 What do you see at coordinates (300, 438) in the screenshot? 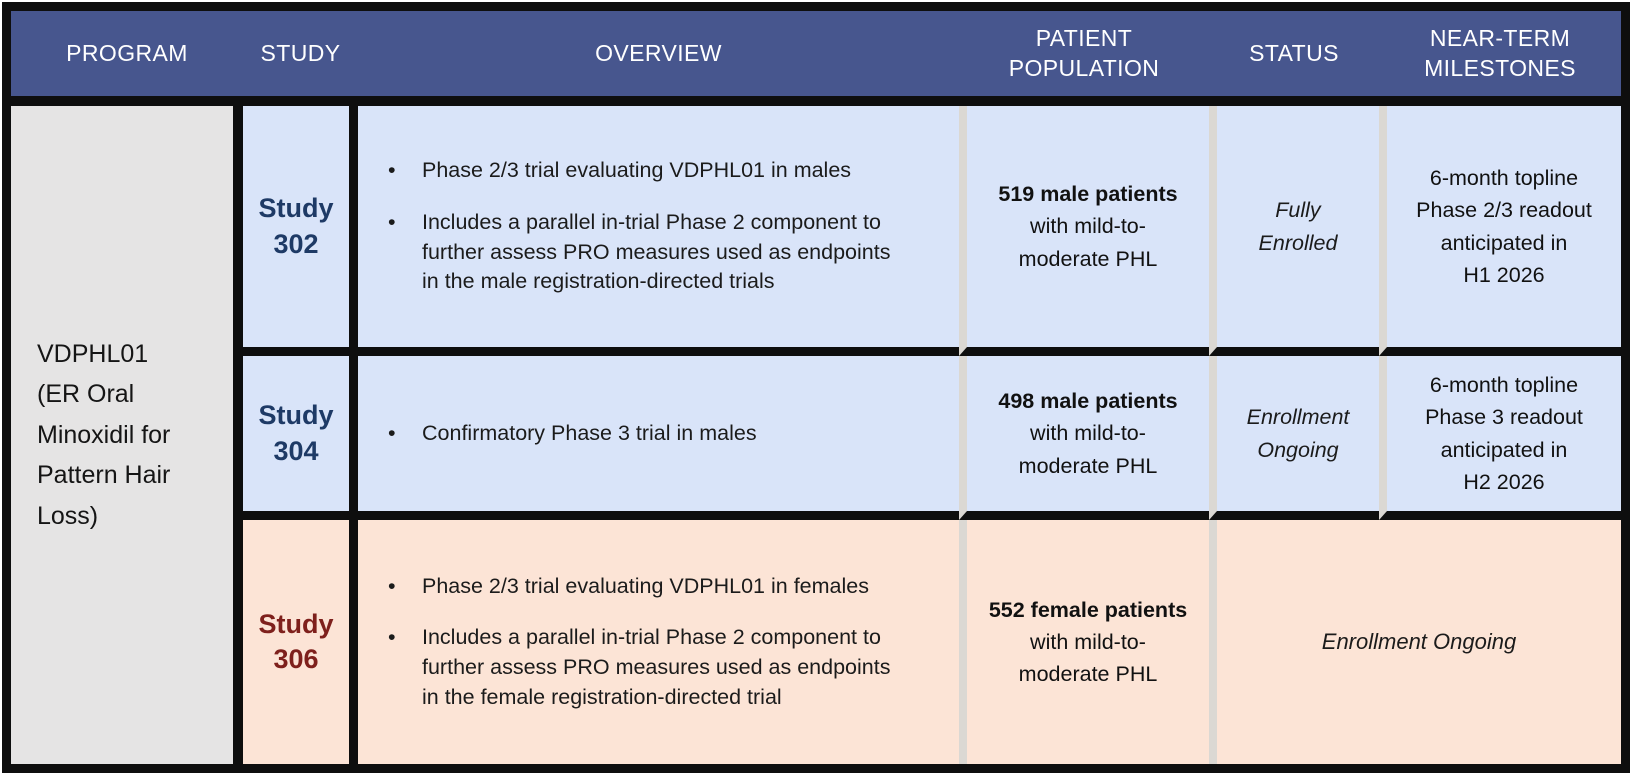
I see `study-304-cell: Study 304` at bounding box center [300, 438].